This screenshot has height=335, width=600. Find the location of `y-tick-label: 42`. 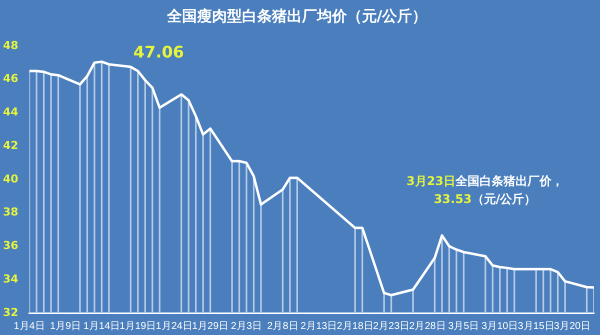

y-tick-label: 42 is located at coordinates (10, 145).